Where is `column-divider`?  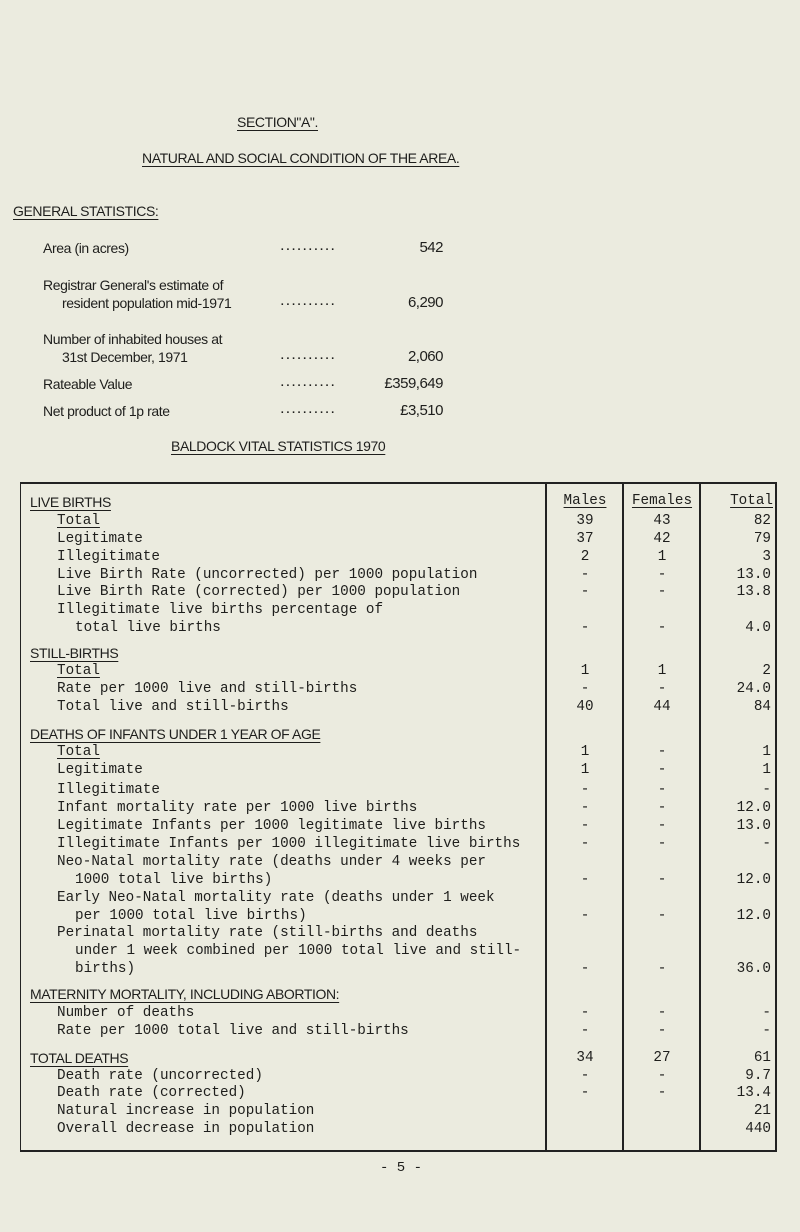
column-divider is located at coordinates (700, 817).